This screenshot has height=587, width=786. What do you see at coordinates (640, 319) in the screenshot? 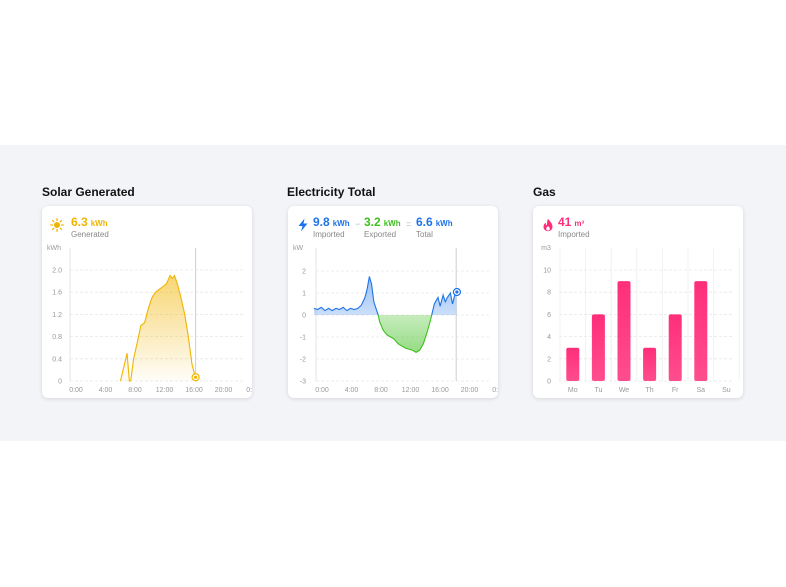
I see `gas-chart: m3 10 8 6 4 2 0 Mo Tu We Th Fr Sa Su` at bounding box center [640, 319].